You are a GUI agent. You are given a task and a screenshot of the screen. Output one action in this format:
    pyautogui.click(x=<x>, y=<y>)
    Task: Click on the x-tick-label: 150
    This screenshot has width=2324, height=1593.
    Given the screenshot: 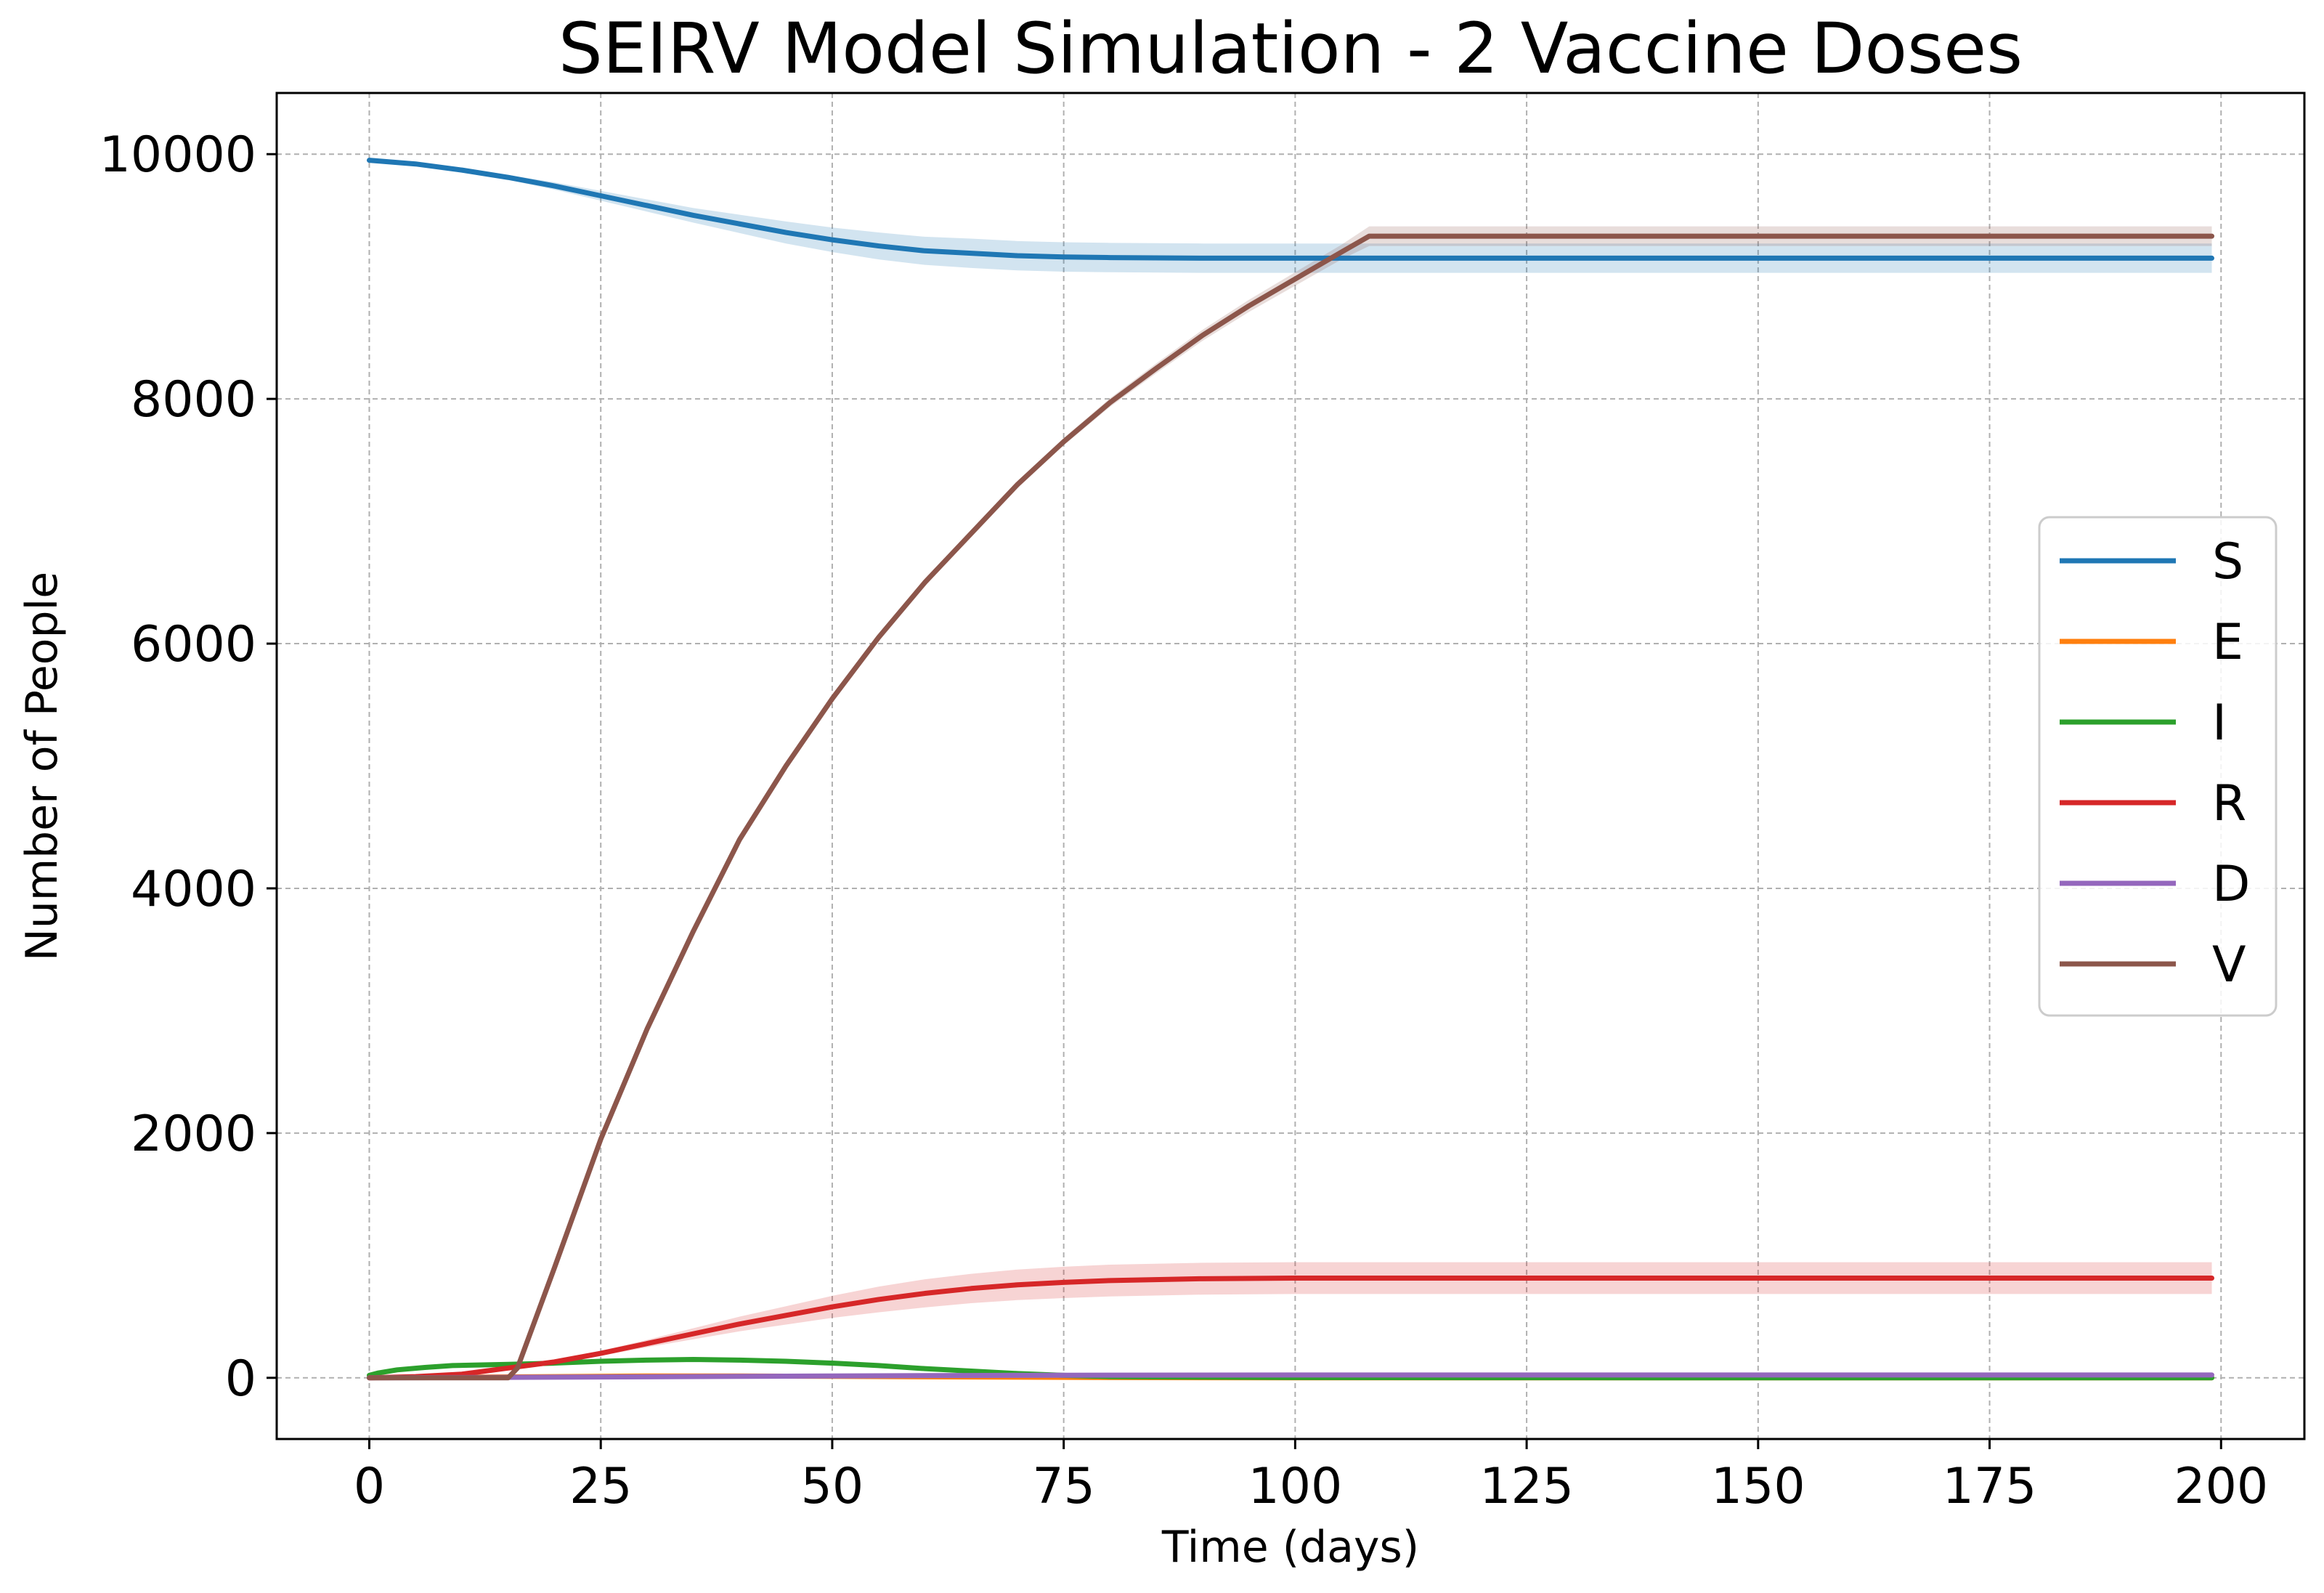 What is the action you would take?
    pyautogui.click(x=1758, y=1486)
    